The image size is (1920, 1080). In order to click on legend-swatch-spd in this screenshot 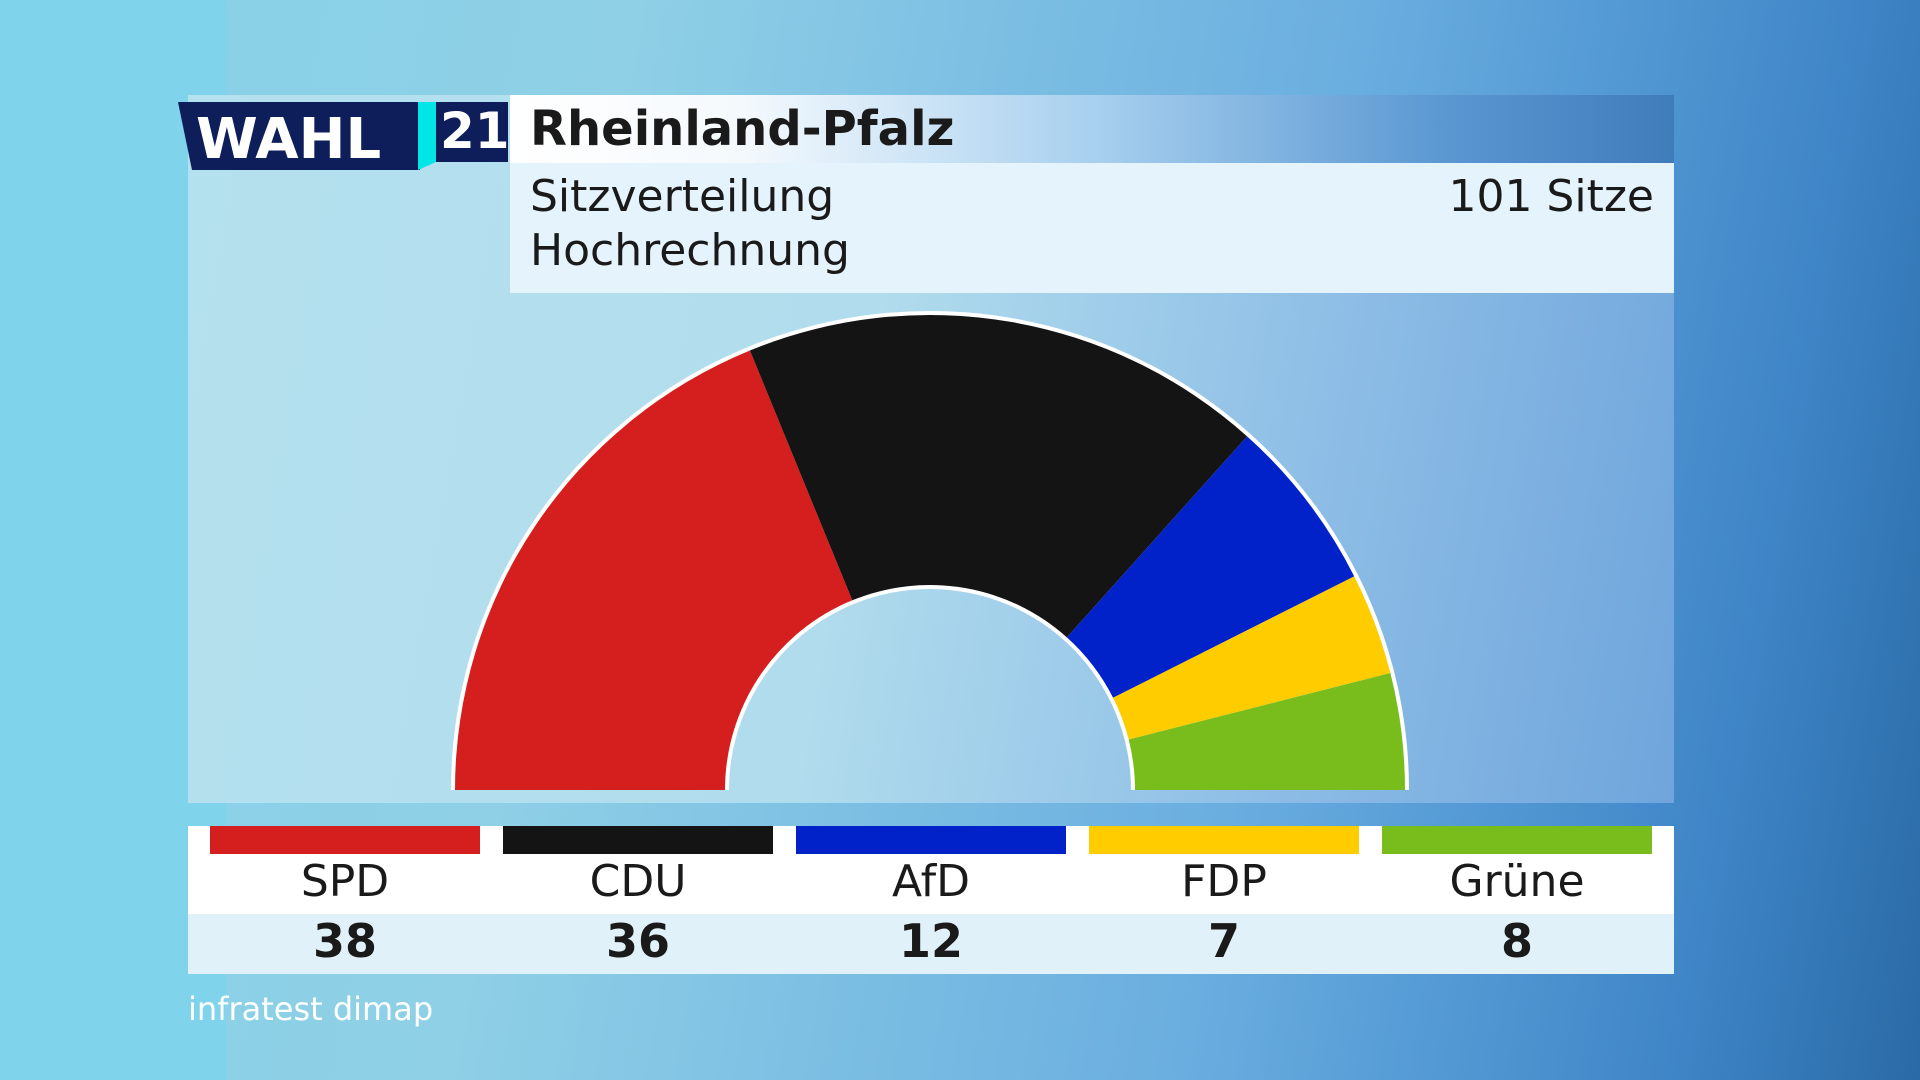, I will do `click(345, 840)`.